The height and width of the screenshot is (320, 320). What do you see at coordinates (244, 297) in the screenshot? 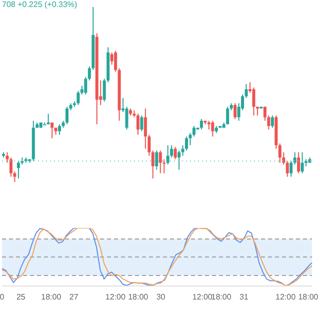
I see `x-tick-label: 31` at bounding box center [244, 297].